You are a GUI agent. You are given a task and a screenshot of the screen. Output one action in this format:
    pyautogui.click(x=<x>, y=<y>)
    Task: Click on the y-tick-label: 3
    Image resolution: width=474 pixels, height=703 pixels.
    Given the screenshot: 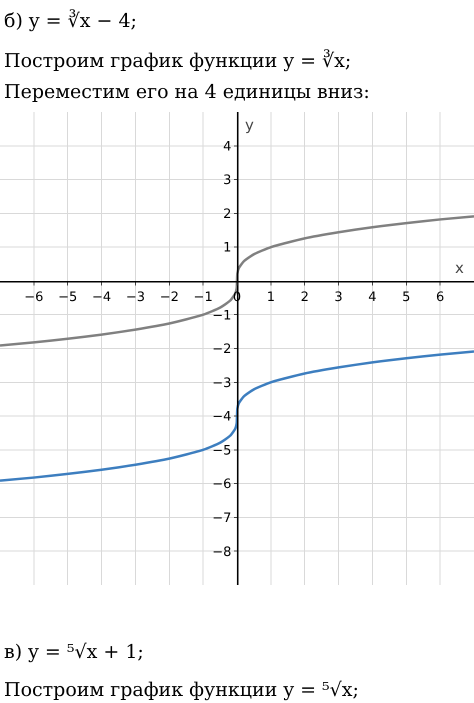 What is the action you would take?
    pyautogui.click(x=227, y=180)
    